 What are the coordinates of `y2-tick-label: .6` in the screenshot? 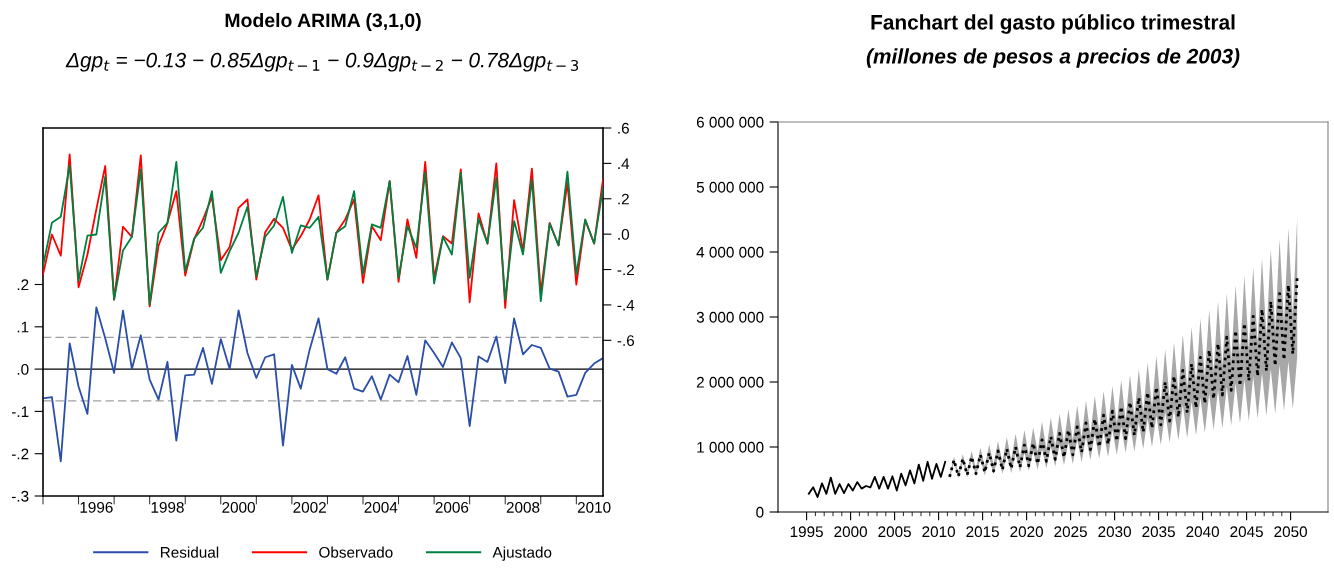 It's located at (623, 128).